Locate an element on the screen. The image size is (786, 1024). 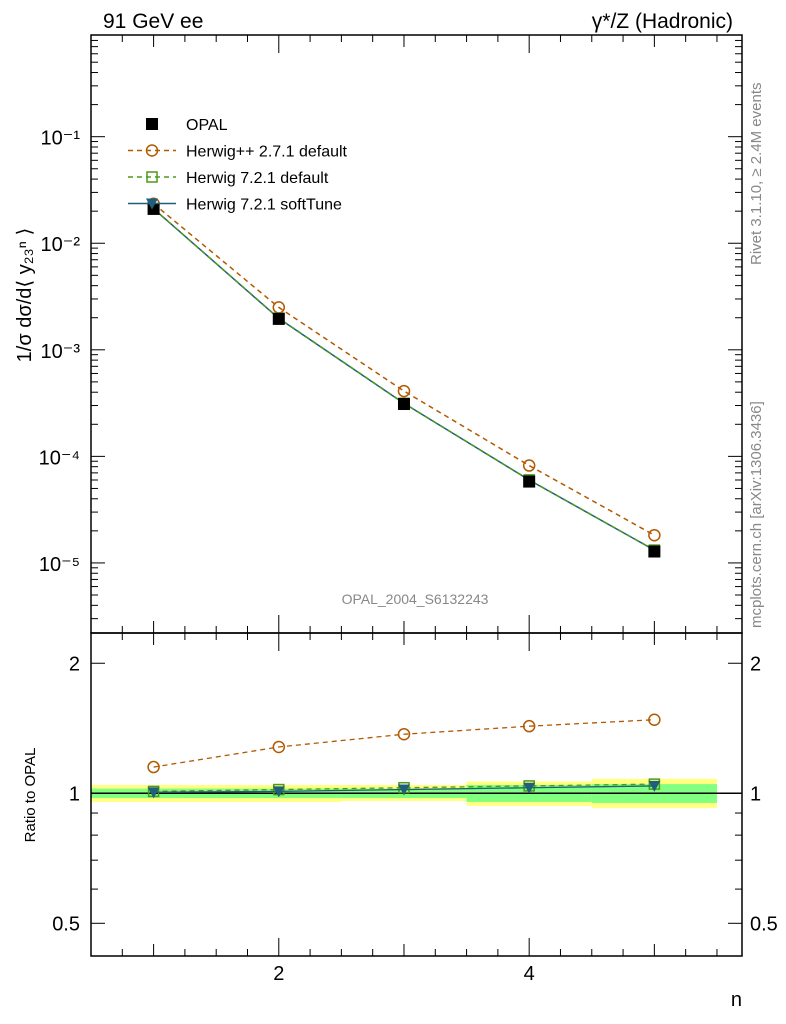
main-y-tick-label: 10⁻³ is located at coordinates (61, 352).